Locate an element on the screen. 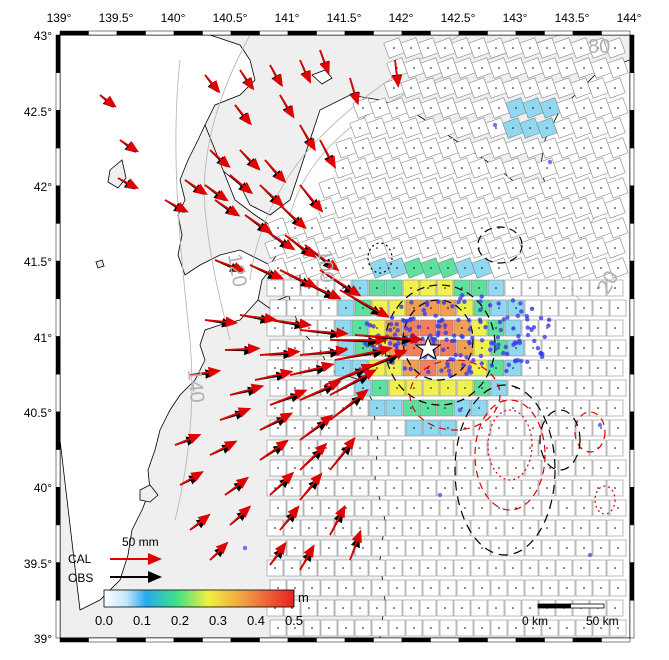 The height and width of the screenshot is (660, 669). lat-label: 42° is located at coordinates (43, 187).